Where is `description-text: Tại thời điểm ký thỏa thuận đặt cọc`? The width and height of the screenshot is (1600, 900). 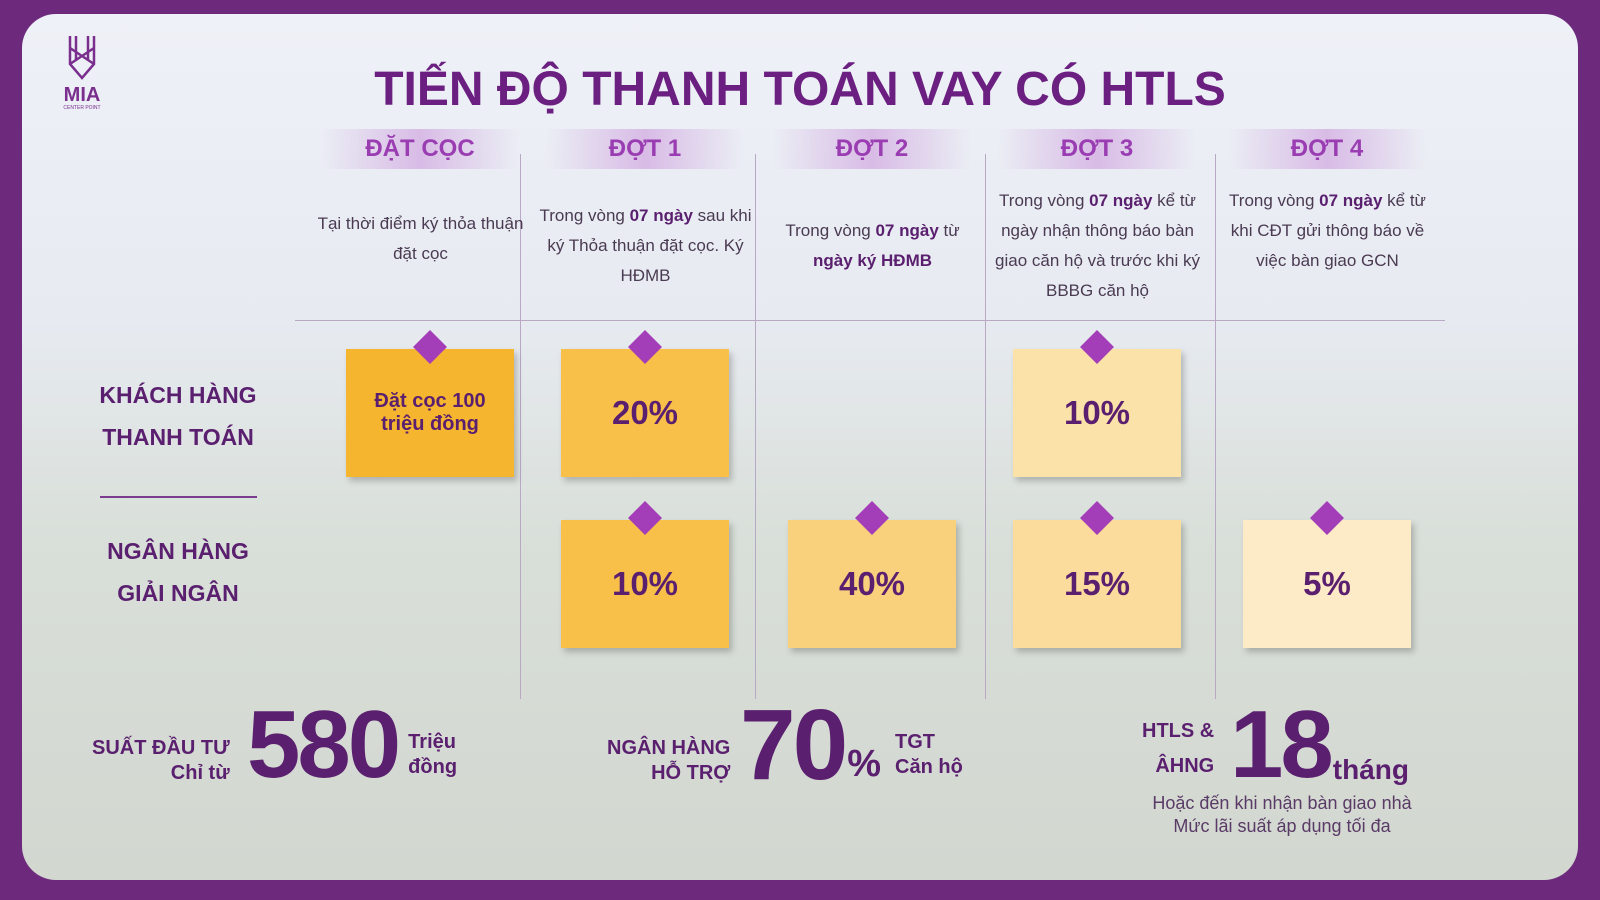 description-text: Tại thời điểm ký thỏa thuận đặt cọc is located at coordinates (420, 238).